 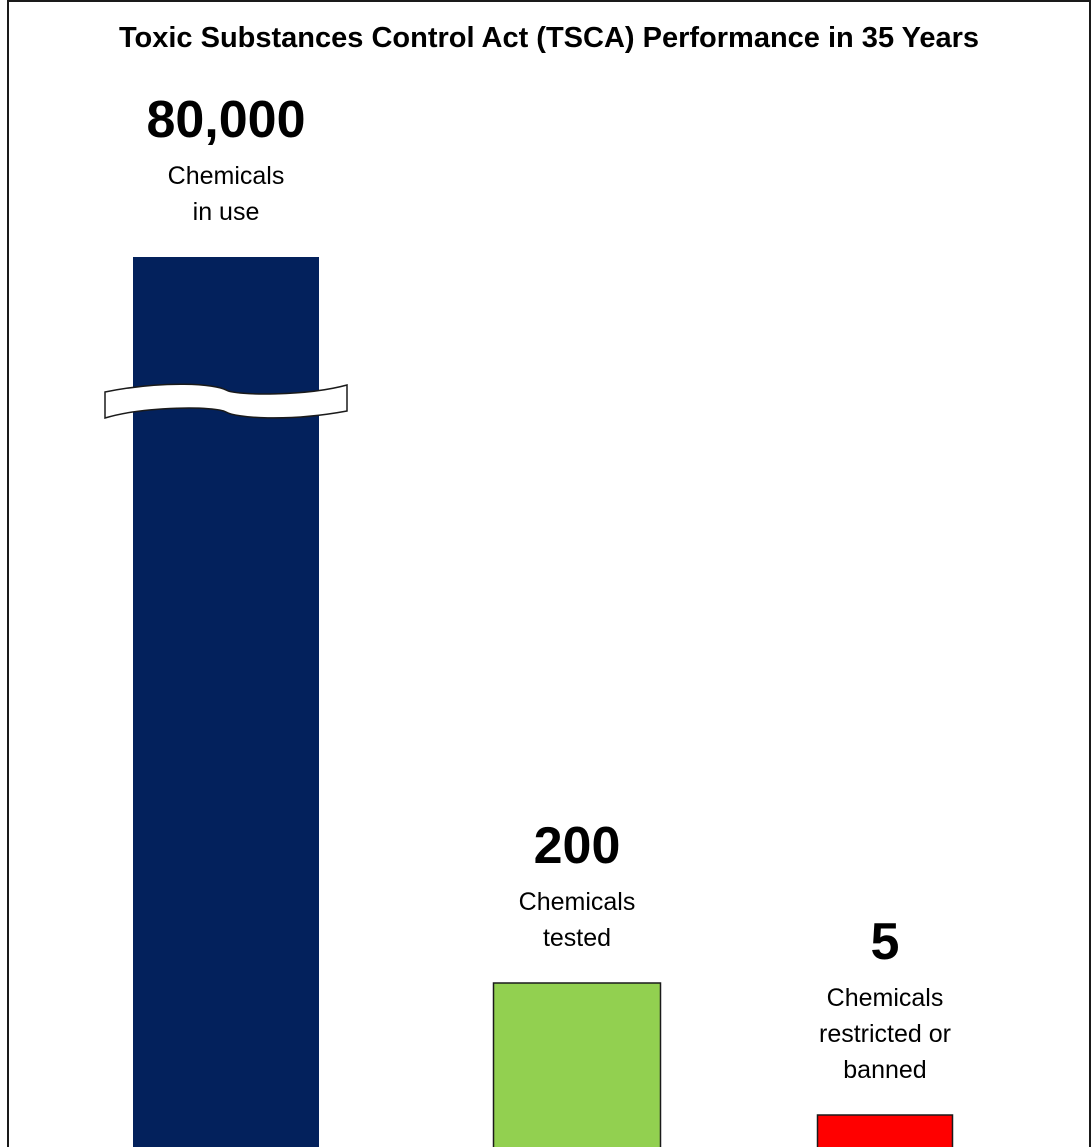 What do you see at coordinates (885, 1034) in the screenshot?
I see `category-label-2-line-1: restricted or` at bounding box center [885, 1034].